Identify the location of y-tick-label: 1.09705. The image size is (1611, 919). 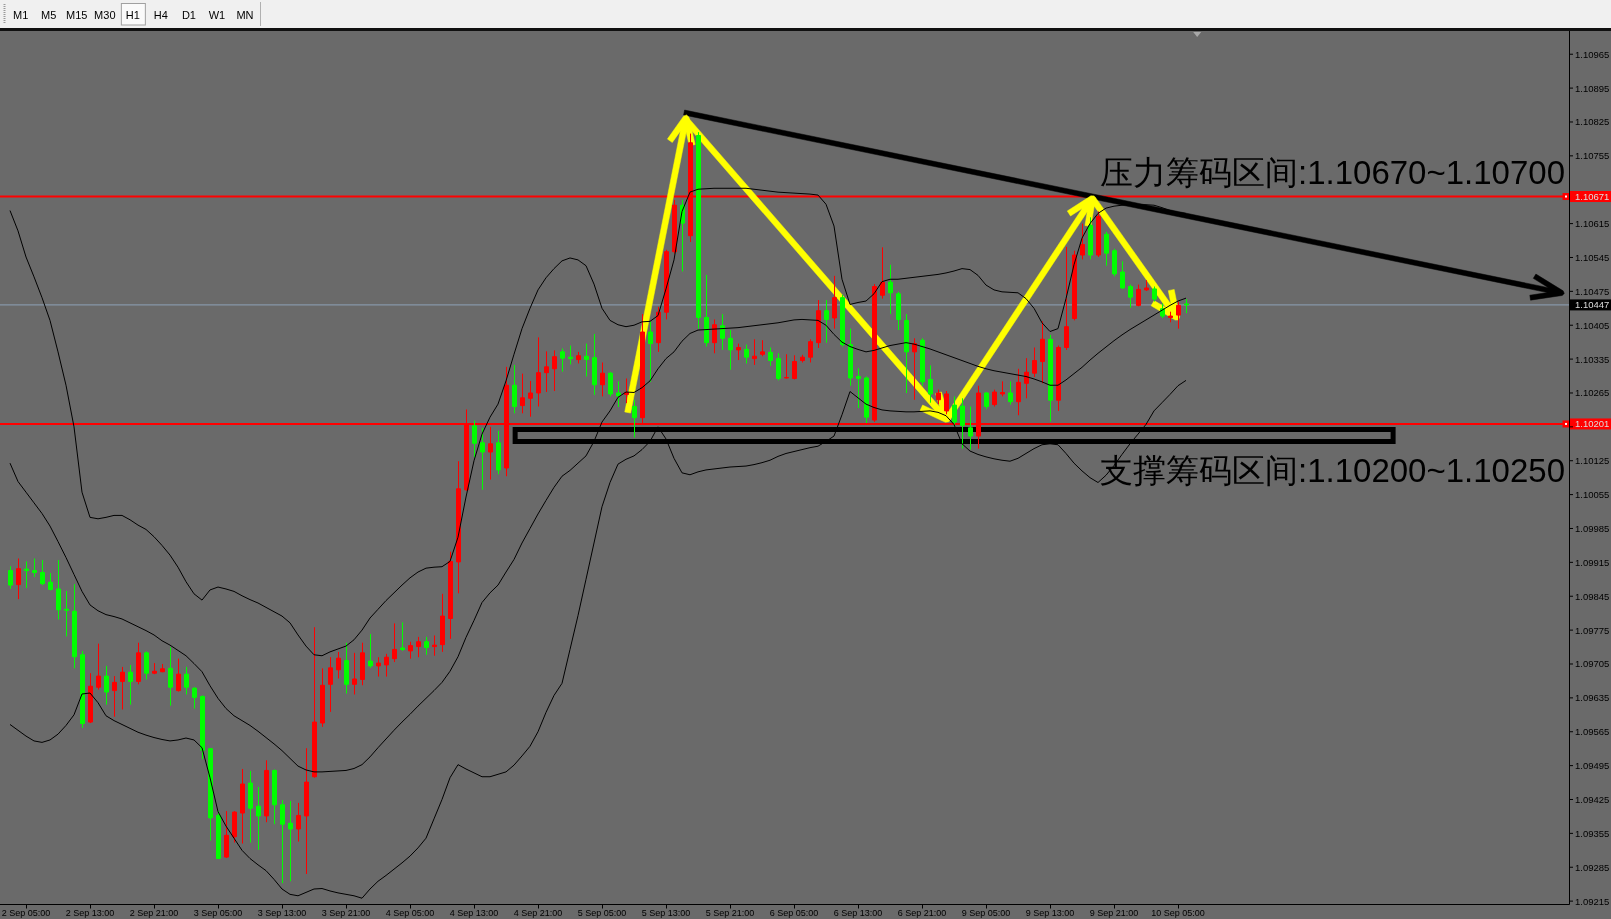
(1592, 664).